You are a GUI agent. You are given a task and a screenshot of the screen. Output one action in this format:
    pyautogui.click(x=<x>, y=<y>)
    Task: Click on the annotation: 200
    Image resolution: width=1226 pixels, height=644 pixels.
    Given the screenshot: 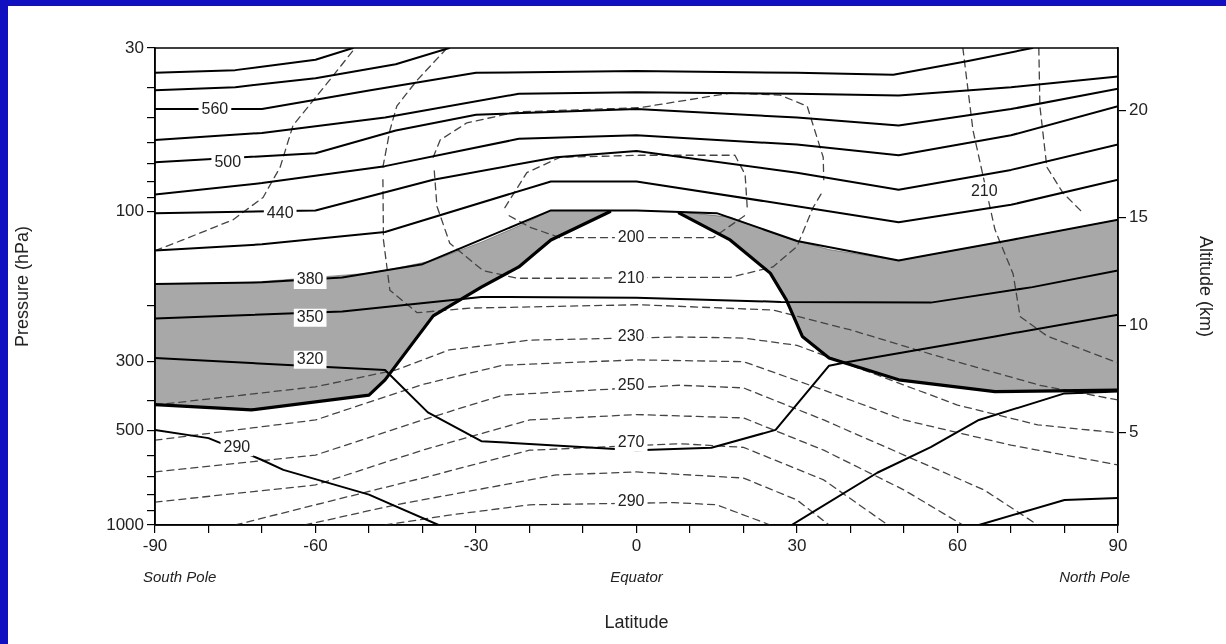 What is the action you would take?
    pyautogui.click(x=631, y=237)
    